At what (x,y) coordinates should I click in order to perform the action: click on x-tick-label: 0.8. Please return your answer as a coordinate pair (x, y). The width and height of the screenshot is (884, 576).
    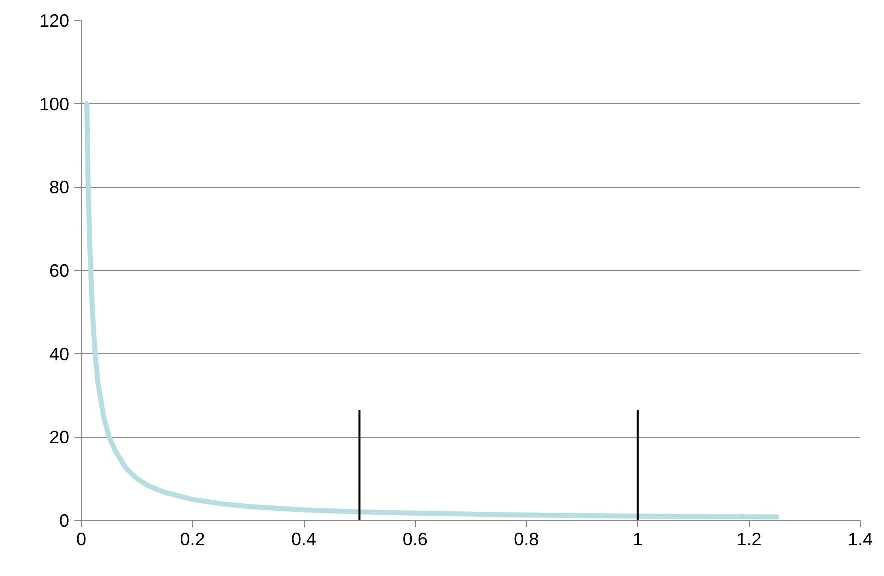
    Looking at the image, I should click on (527, 540).